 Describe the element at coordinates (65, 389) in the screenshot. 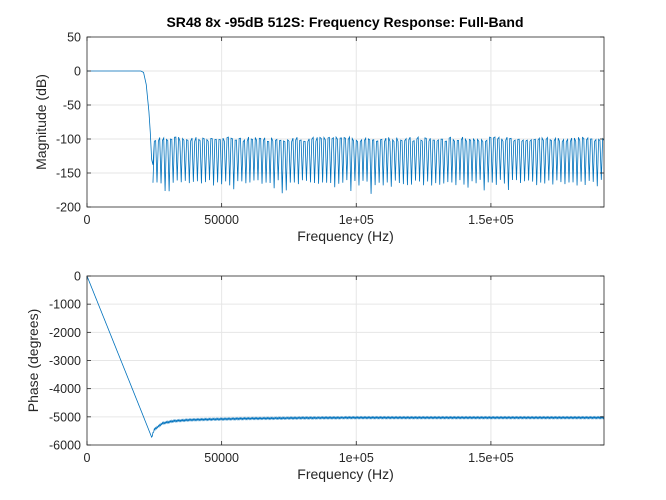

I see `y-tick-label: -4000` at that location.